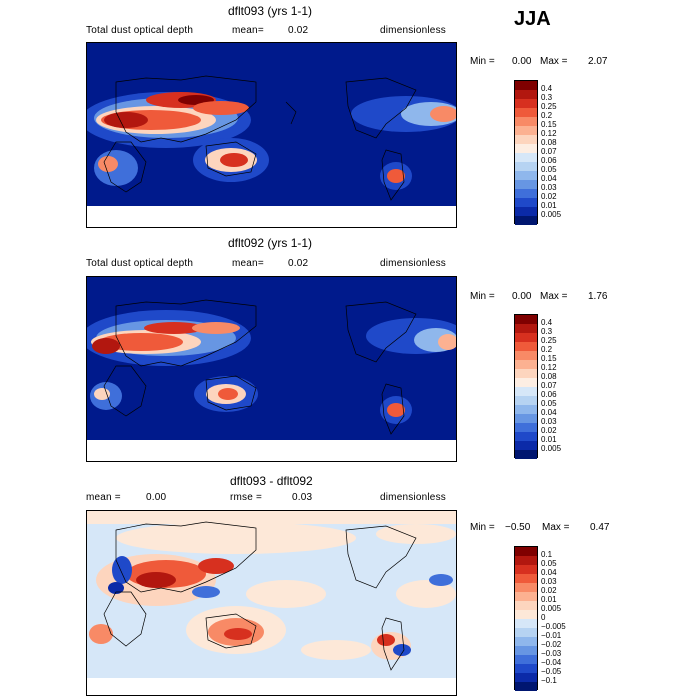  What do you see at coordinates (554, 61) in the screenshot?
I see `panel1-max-label: Max =` at bounding box center [554, 61].